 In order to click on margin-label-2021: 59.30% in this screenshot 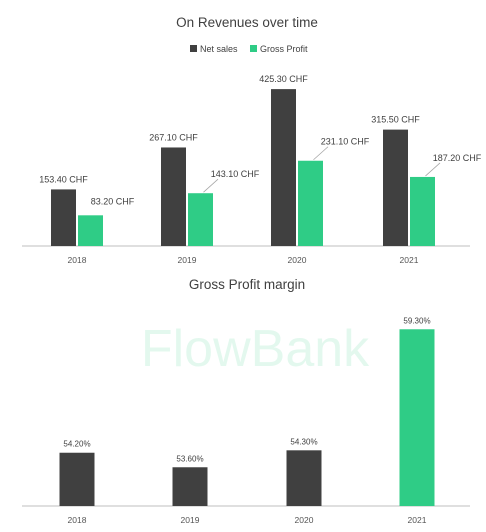, I will do `click(416, 320)`.